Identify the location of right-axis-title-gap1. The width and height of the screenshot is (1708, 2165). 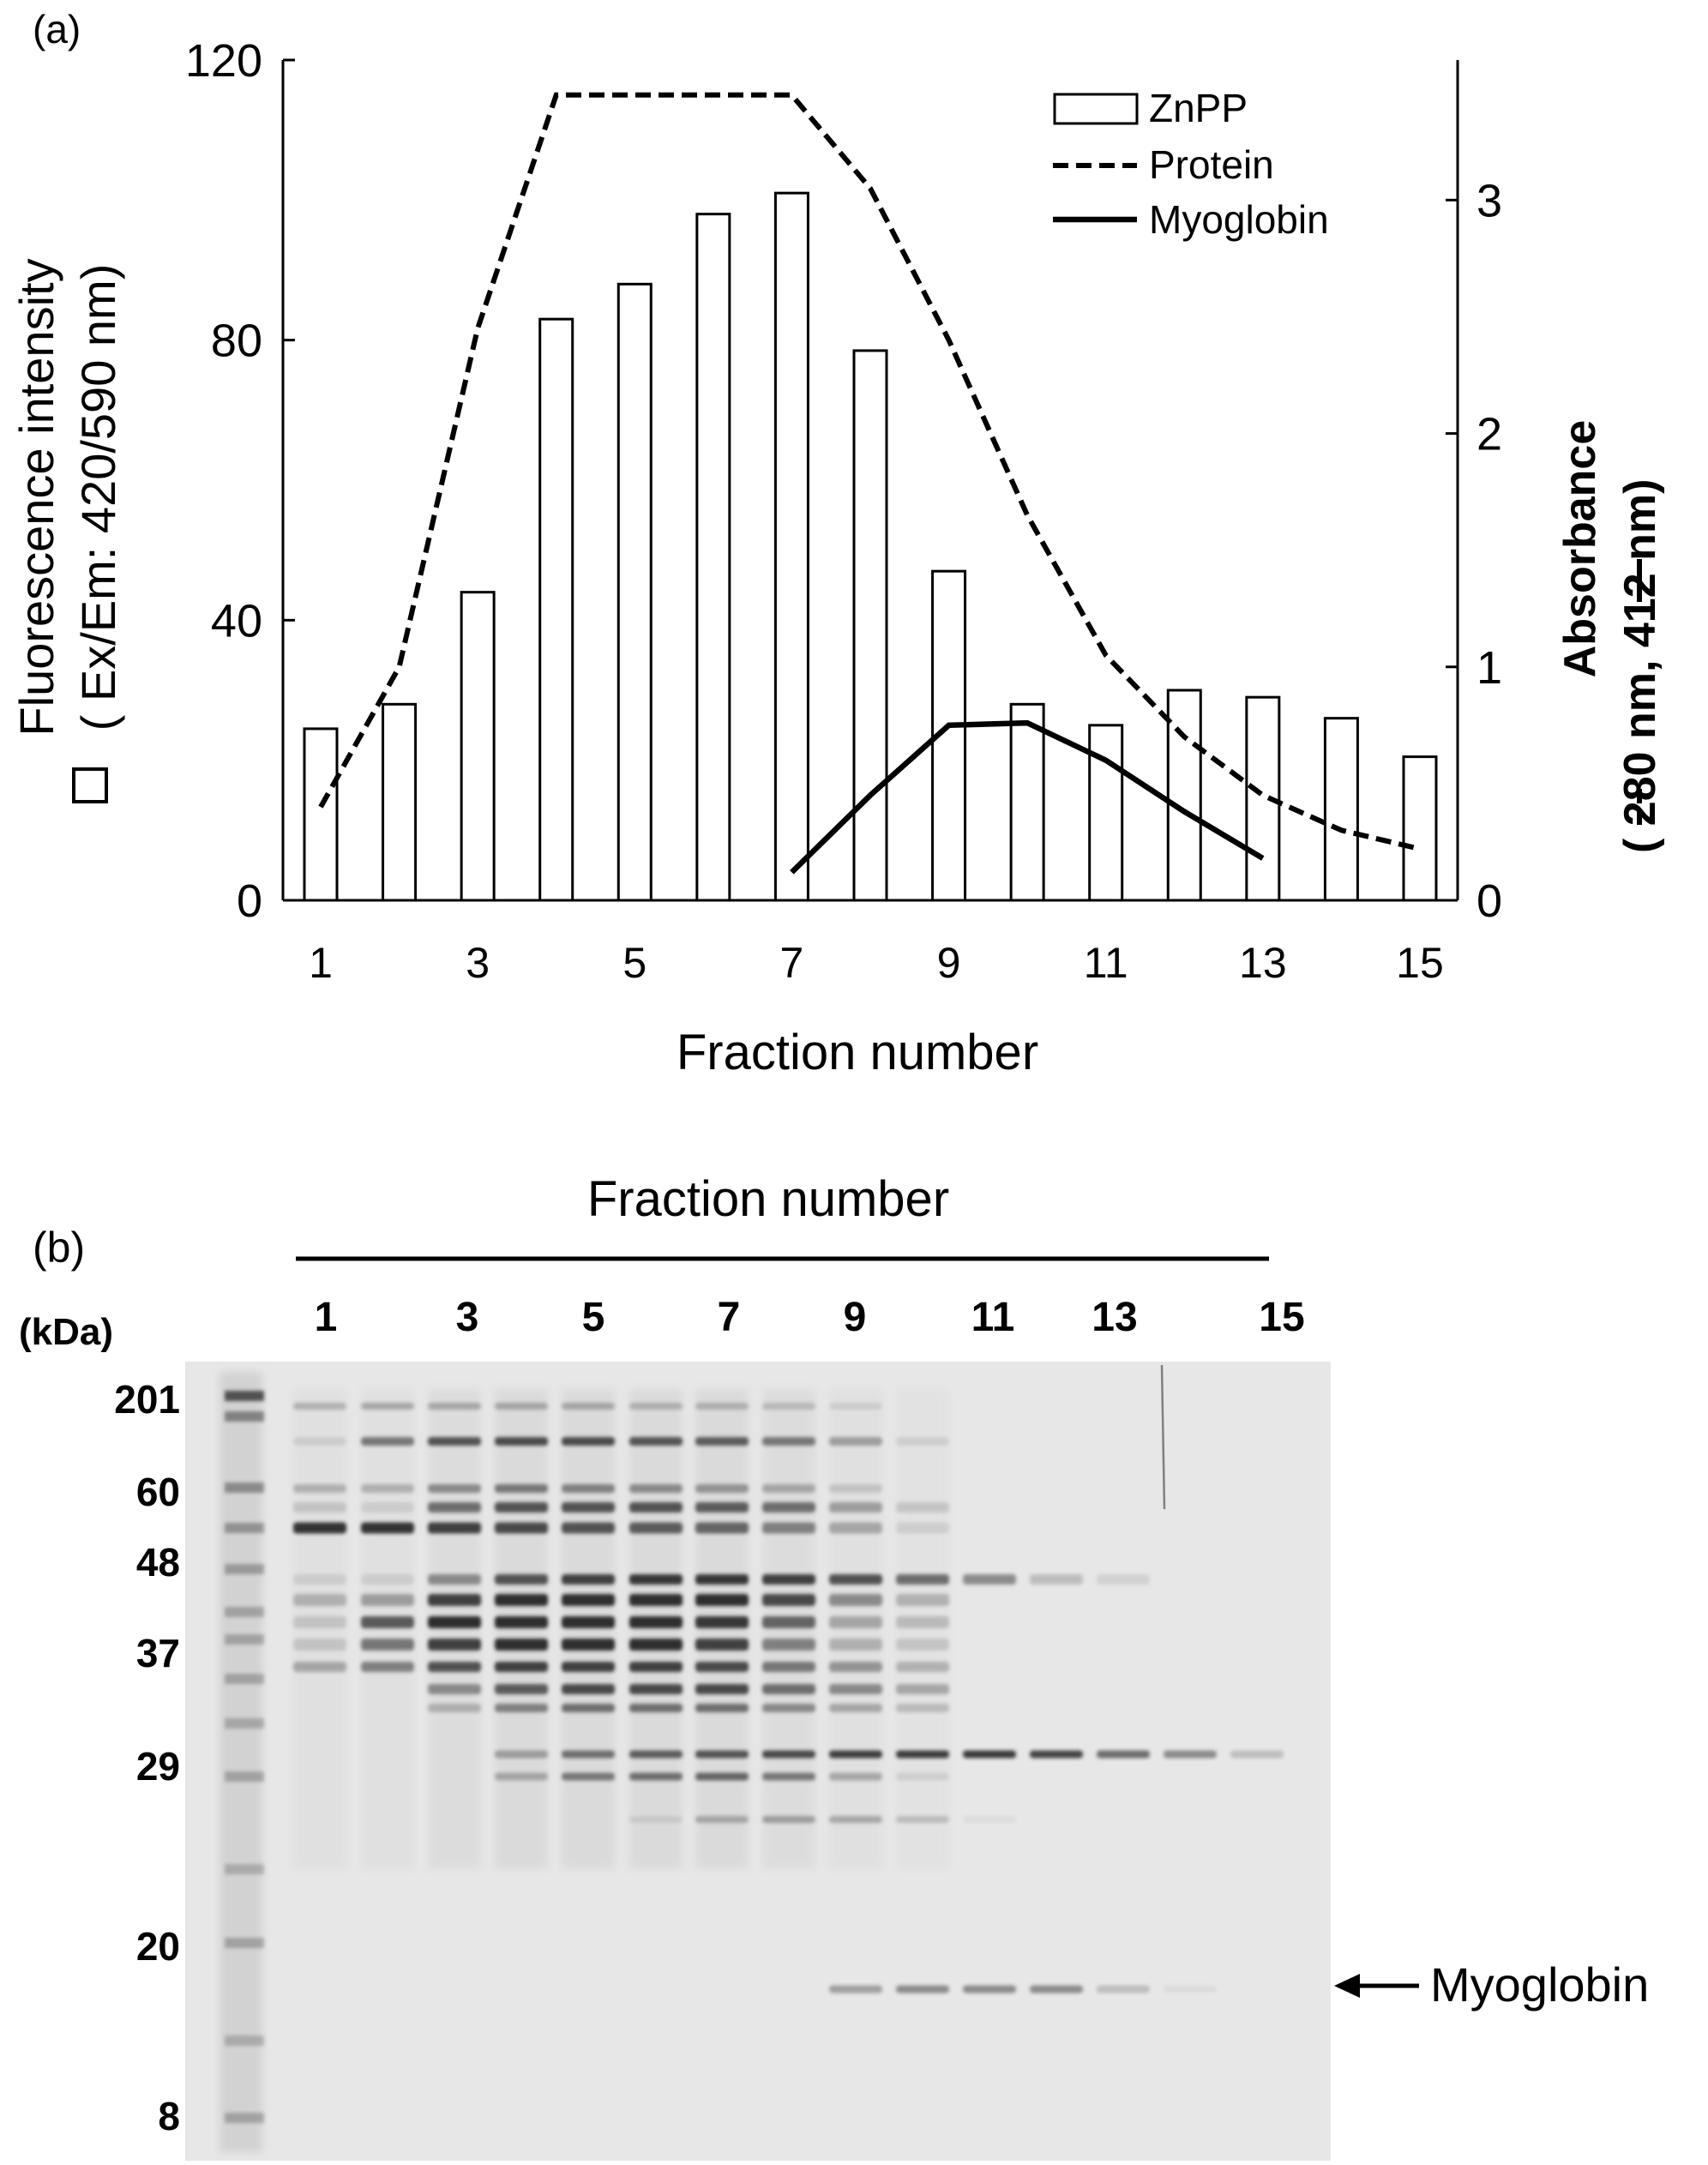
(1640, 832).